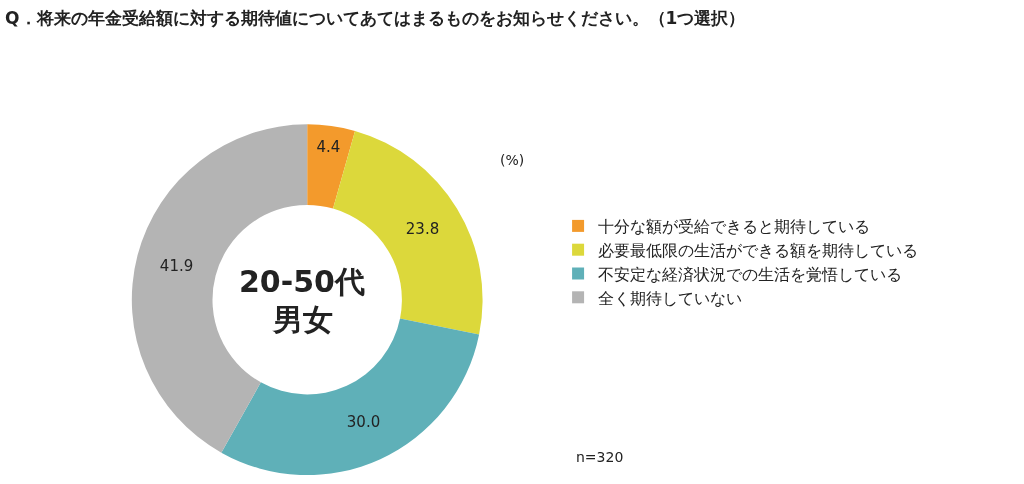  What do you see at coordinates (758, 250) in the screenshot?
I see `legend-label: 必要最低限の生活ができる額を期待している` at bounding box center [758, 250].